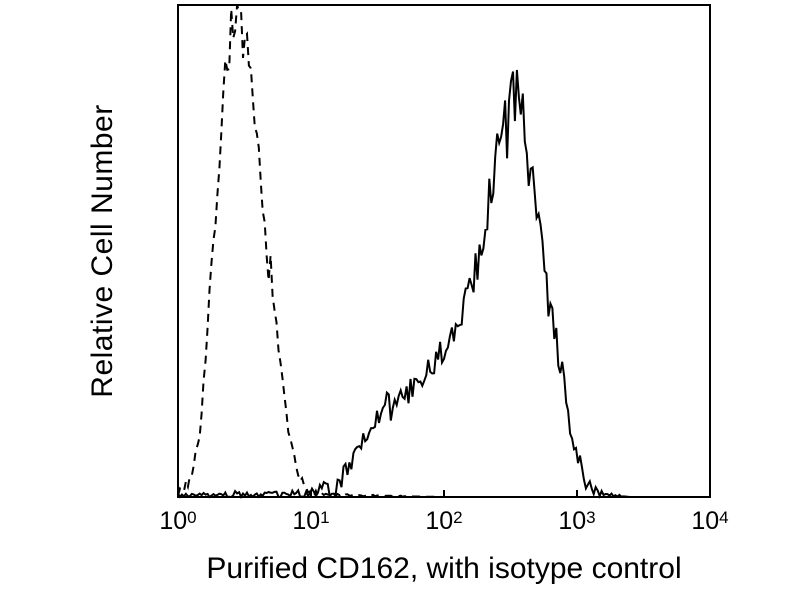  Describe the element at coordinates (192, 517) in the screenshot. I see `tick-exponent: 0` at that location.